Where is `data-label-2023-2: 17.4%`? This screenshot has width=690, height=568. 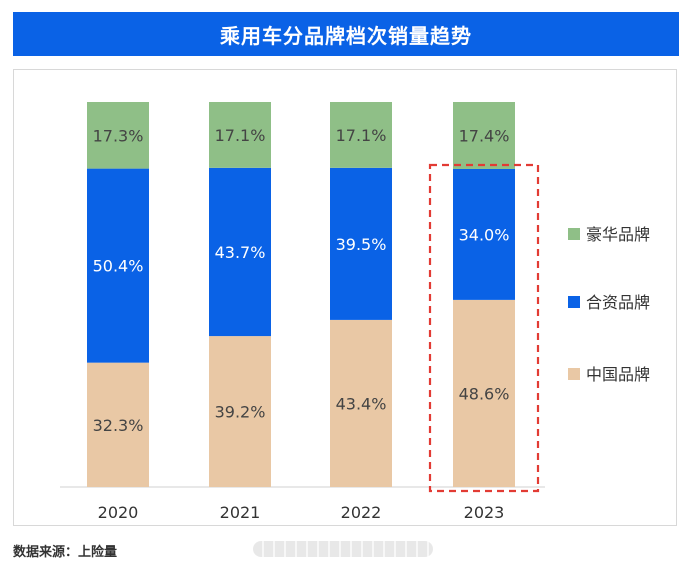
data-label-2023-2: 17.4% is located at coordinates (484, 135).